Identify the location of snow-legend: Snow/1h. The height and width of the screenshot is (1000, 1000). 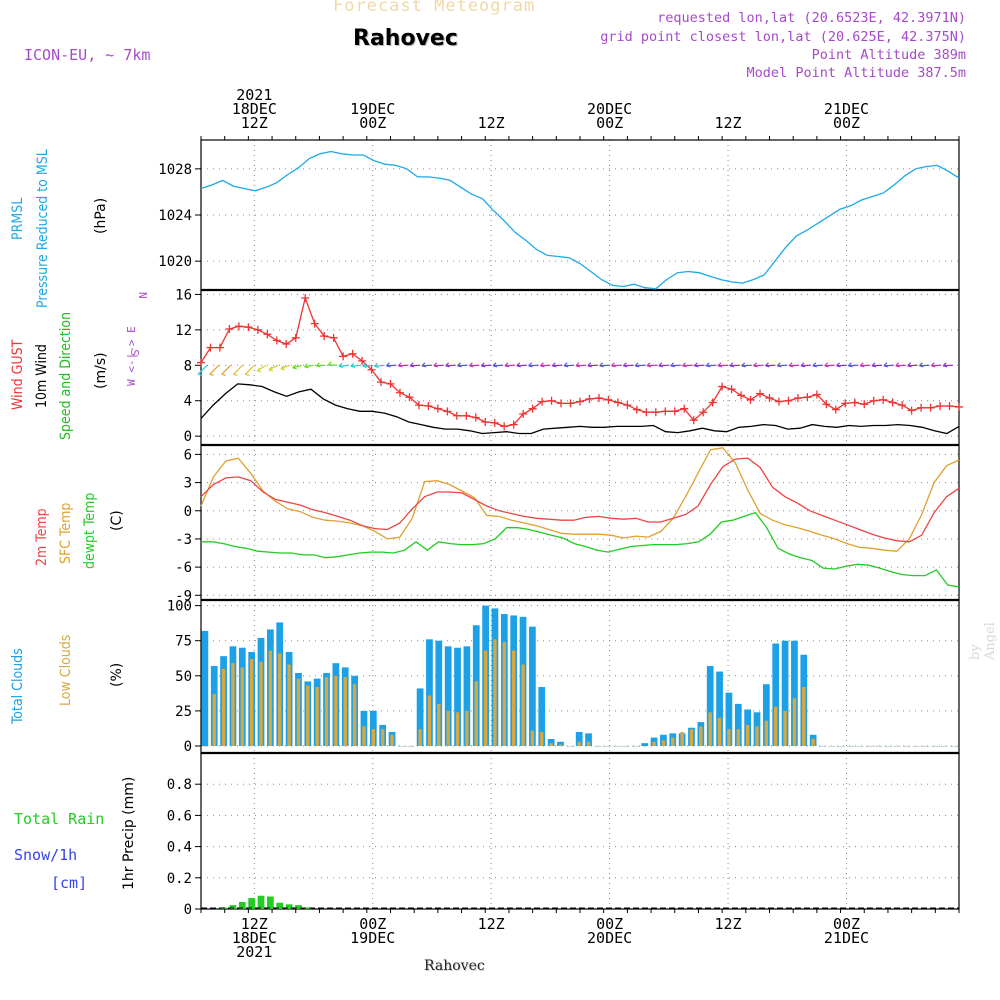
(45, 855).